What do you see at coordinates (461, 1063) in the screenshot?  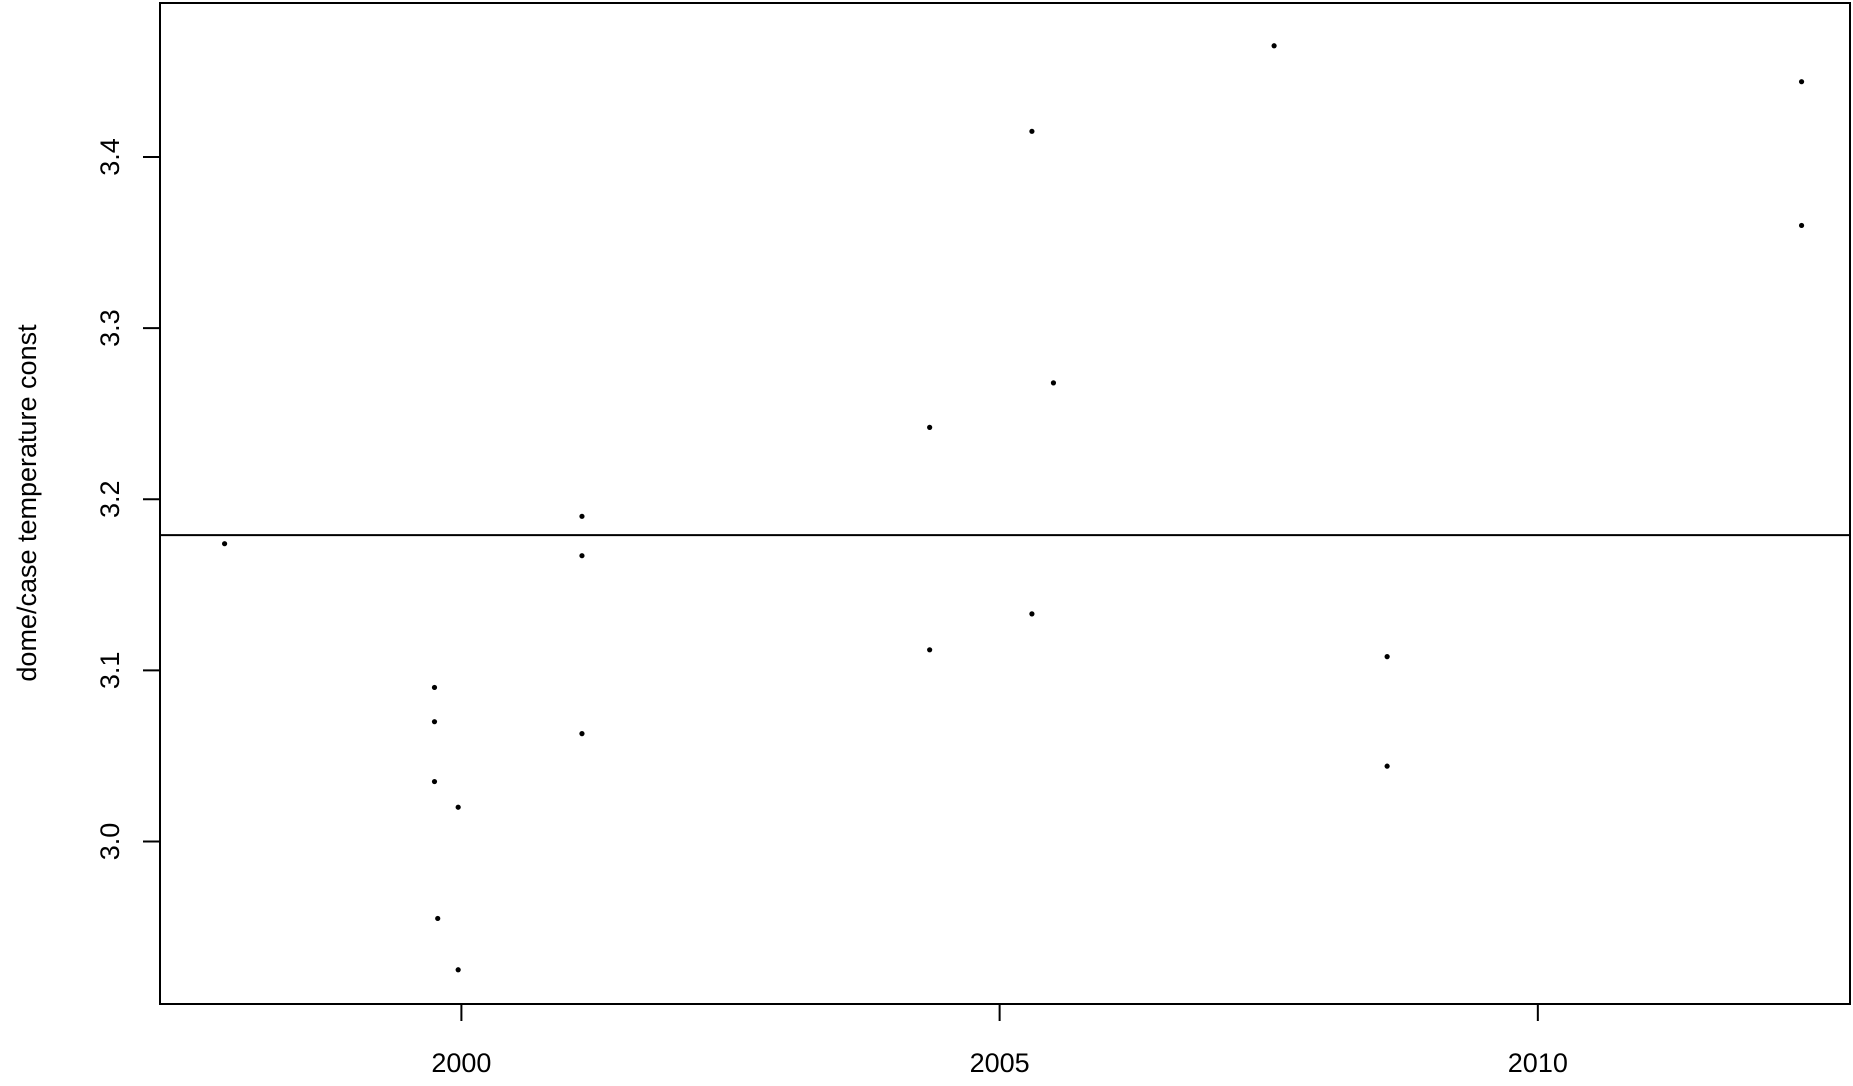 I see `x-tick-label: 2000` at bounding box center [461, 1063].